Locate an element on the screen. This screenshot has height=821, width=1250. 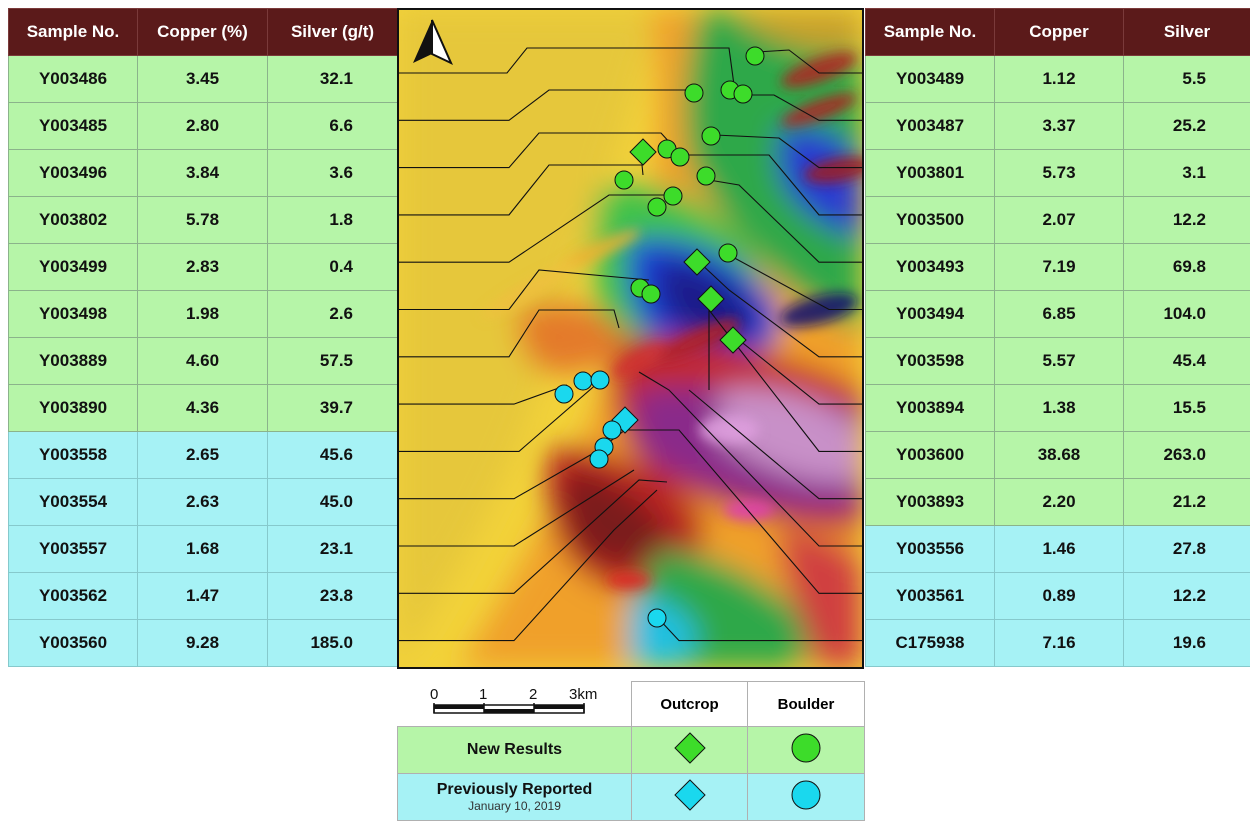
copper-value: 1.12 is located at coordinates (1059, 79).